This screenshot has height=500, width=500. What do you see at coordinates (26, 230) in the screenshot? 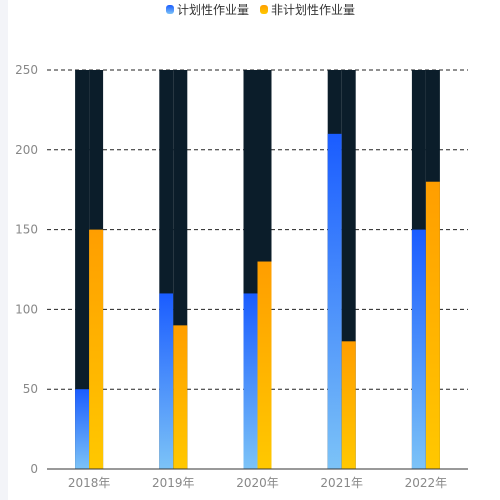
I see `y-tick-label: 150` at bounding box center [26, 230].